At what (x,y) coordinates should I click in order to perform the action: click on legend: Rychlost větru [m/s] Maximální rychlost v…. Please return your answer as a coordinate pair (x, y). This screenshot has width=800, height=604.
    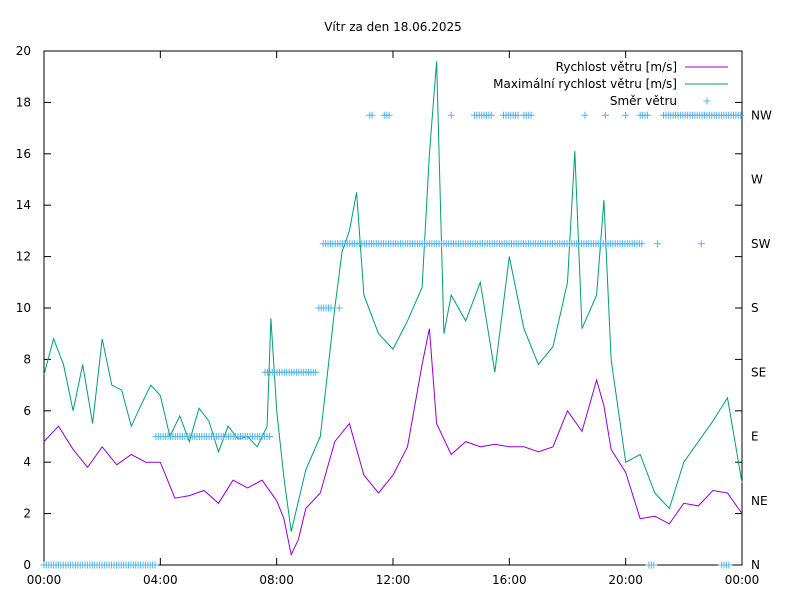
    Looking at the image, I should click on (610, 84).